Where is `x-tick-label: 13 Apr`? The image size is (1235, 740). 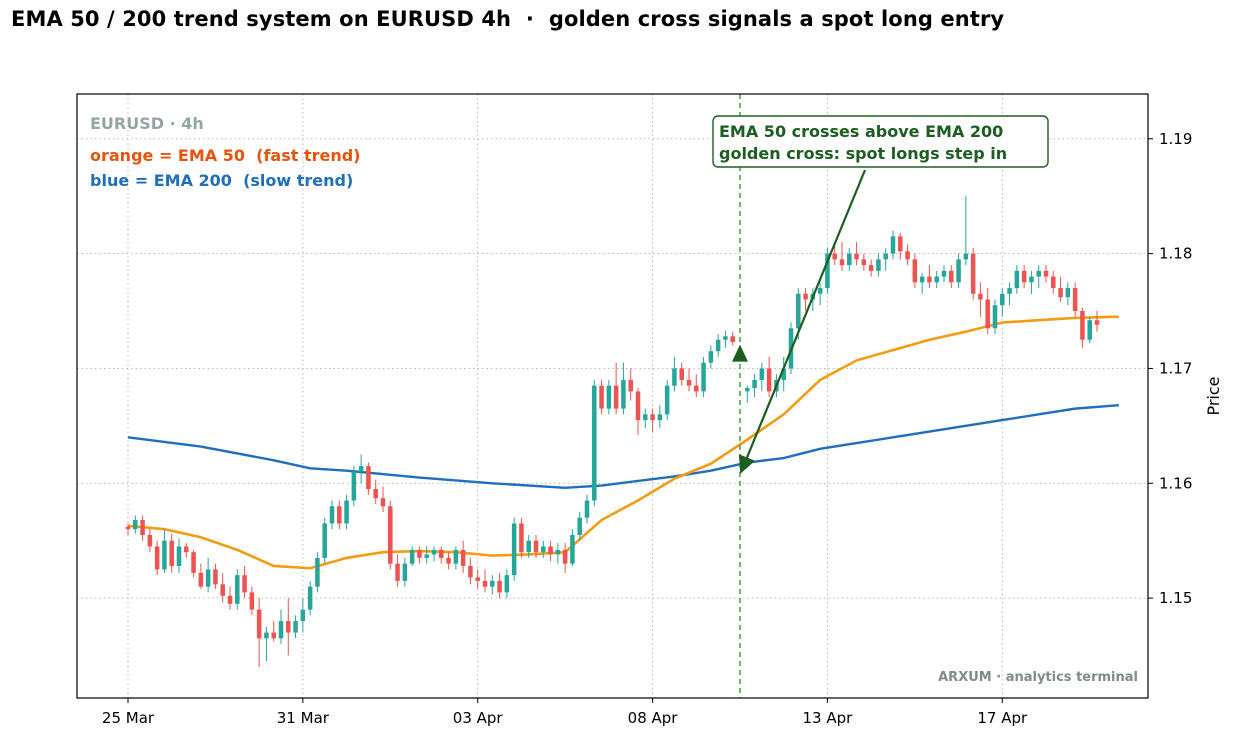 x-tick-label: 13 Apr is located at coordinates (828, 718).